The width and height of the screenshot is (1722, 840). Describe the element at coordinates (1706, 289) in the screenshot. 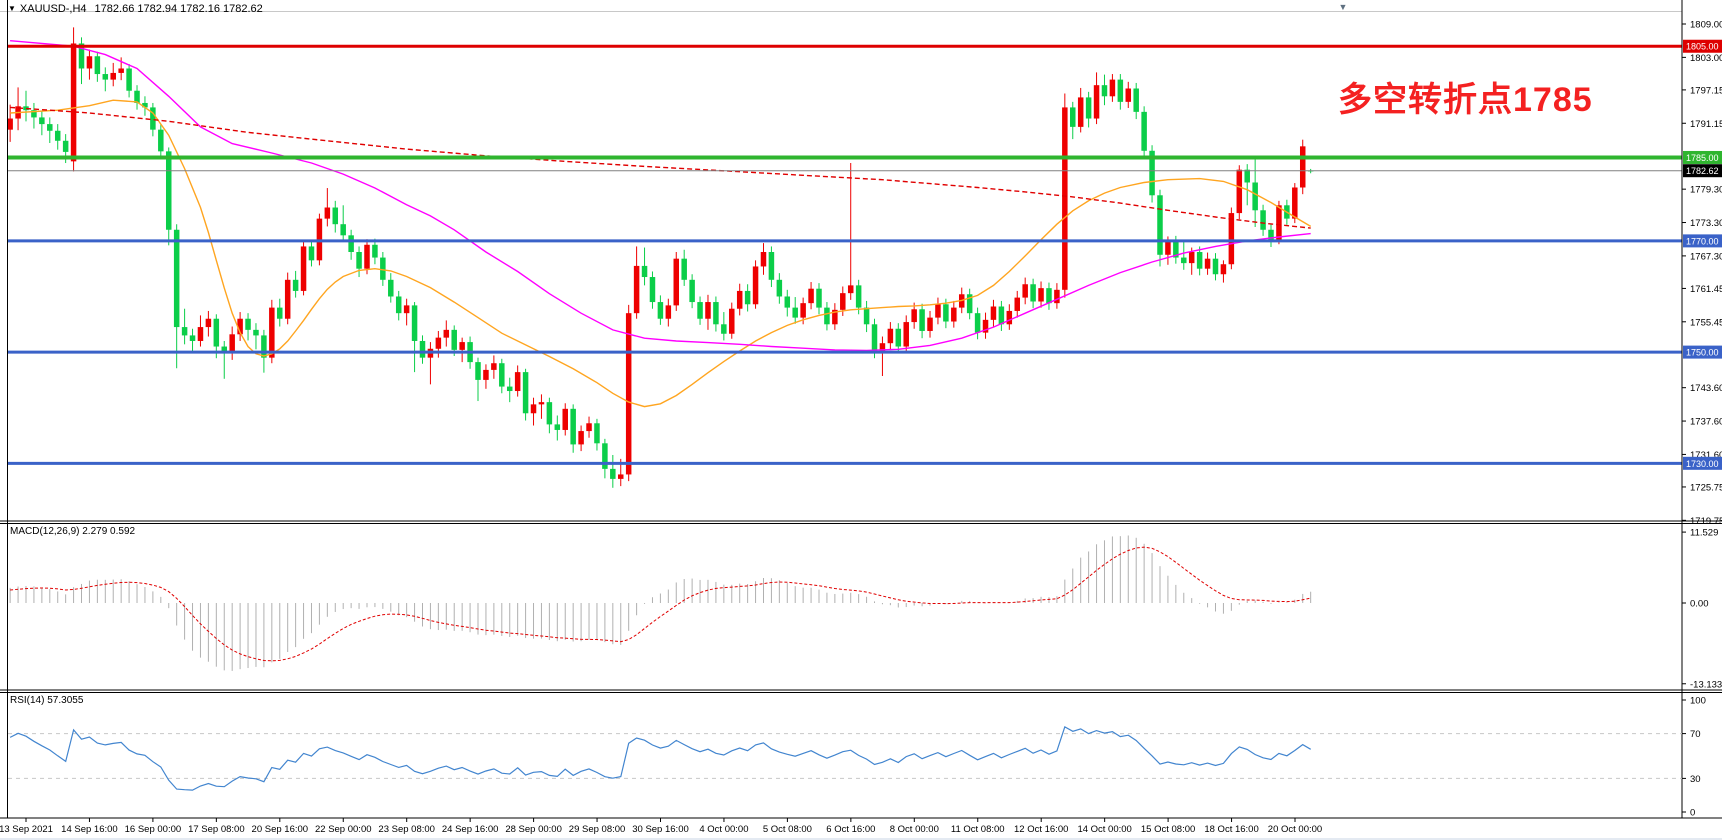

I see `price-tick-label: 1761.45` at that location.